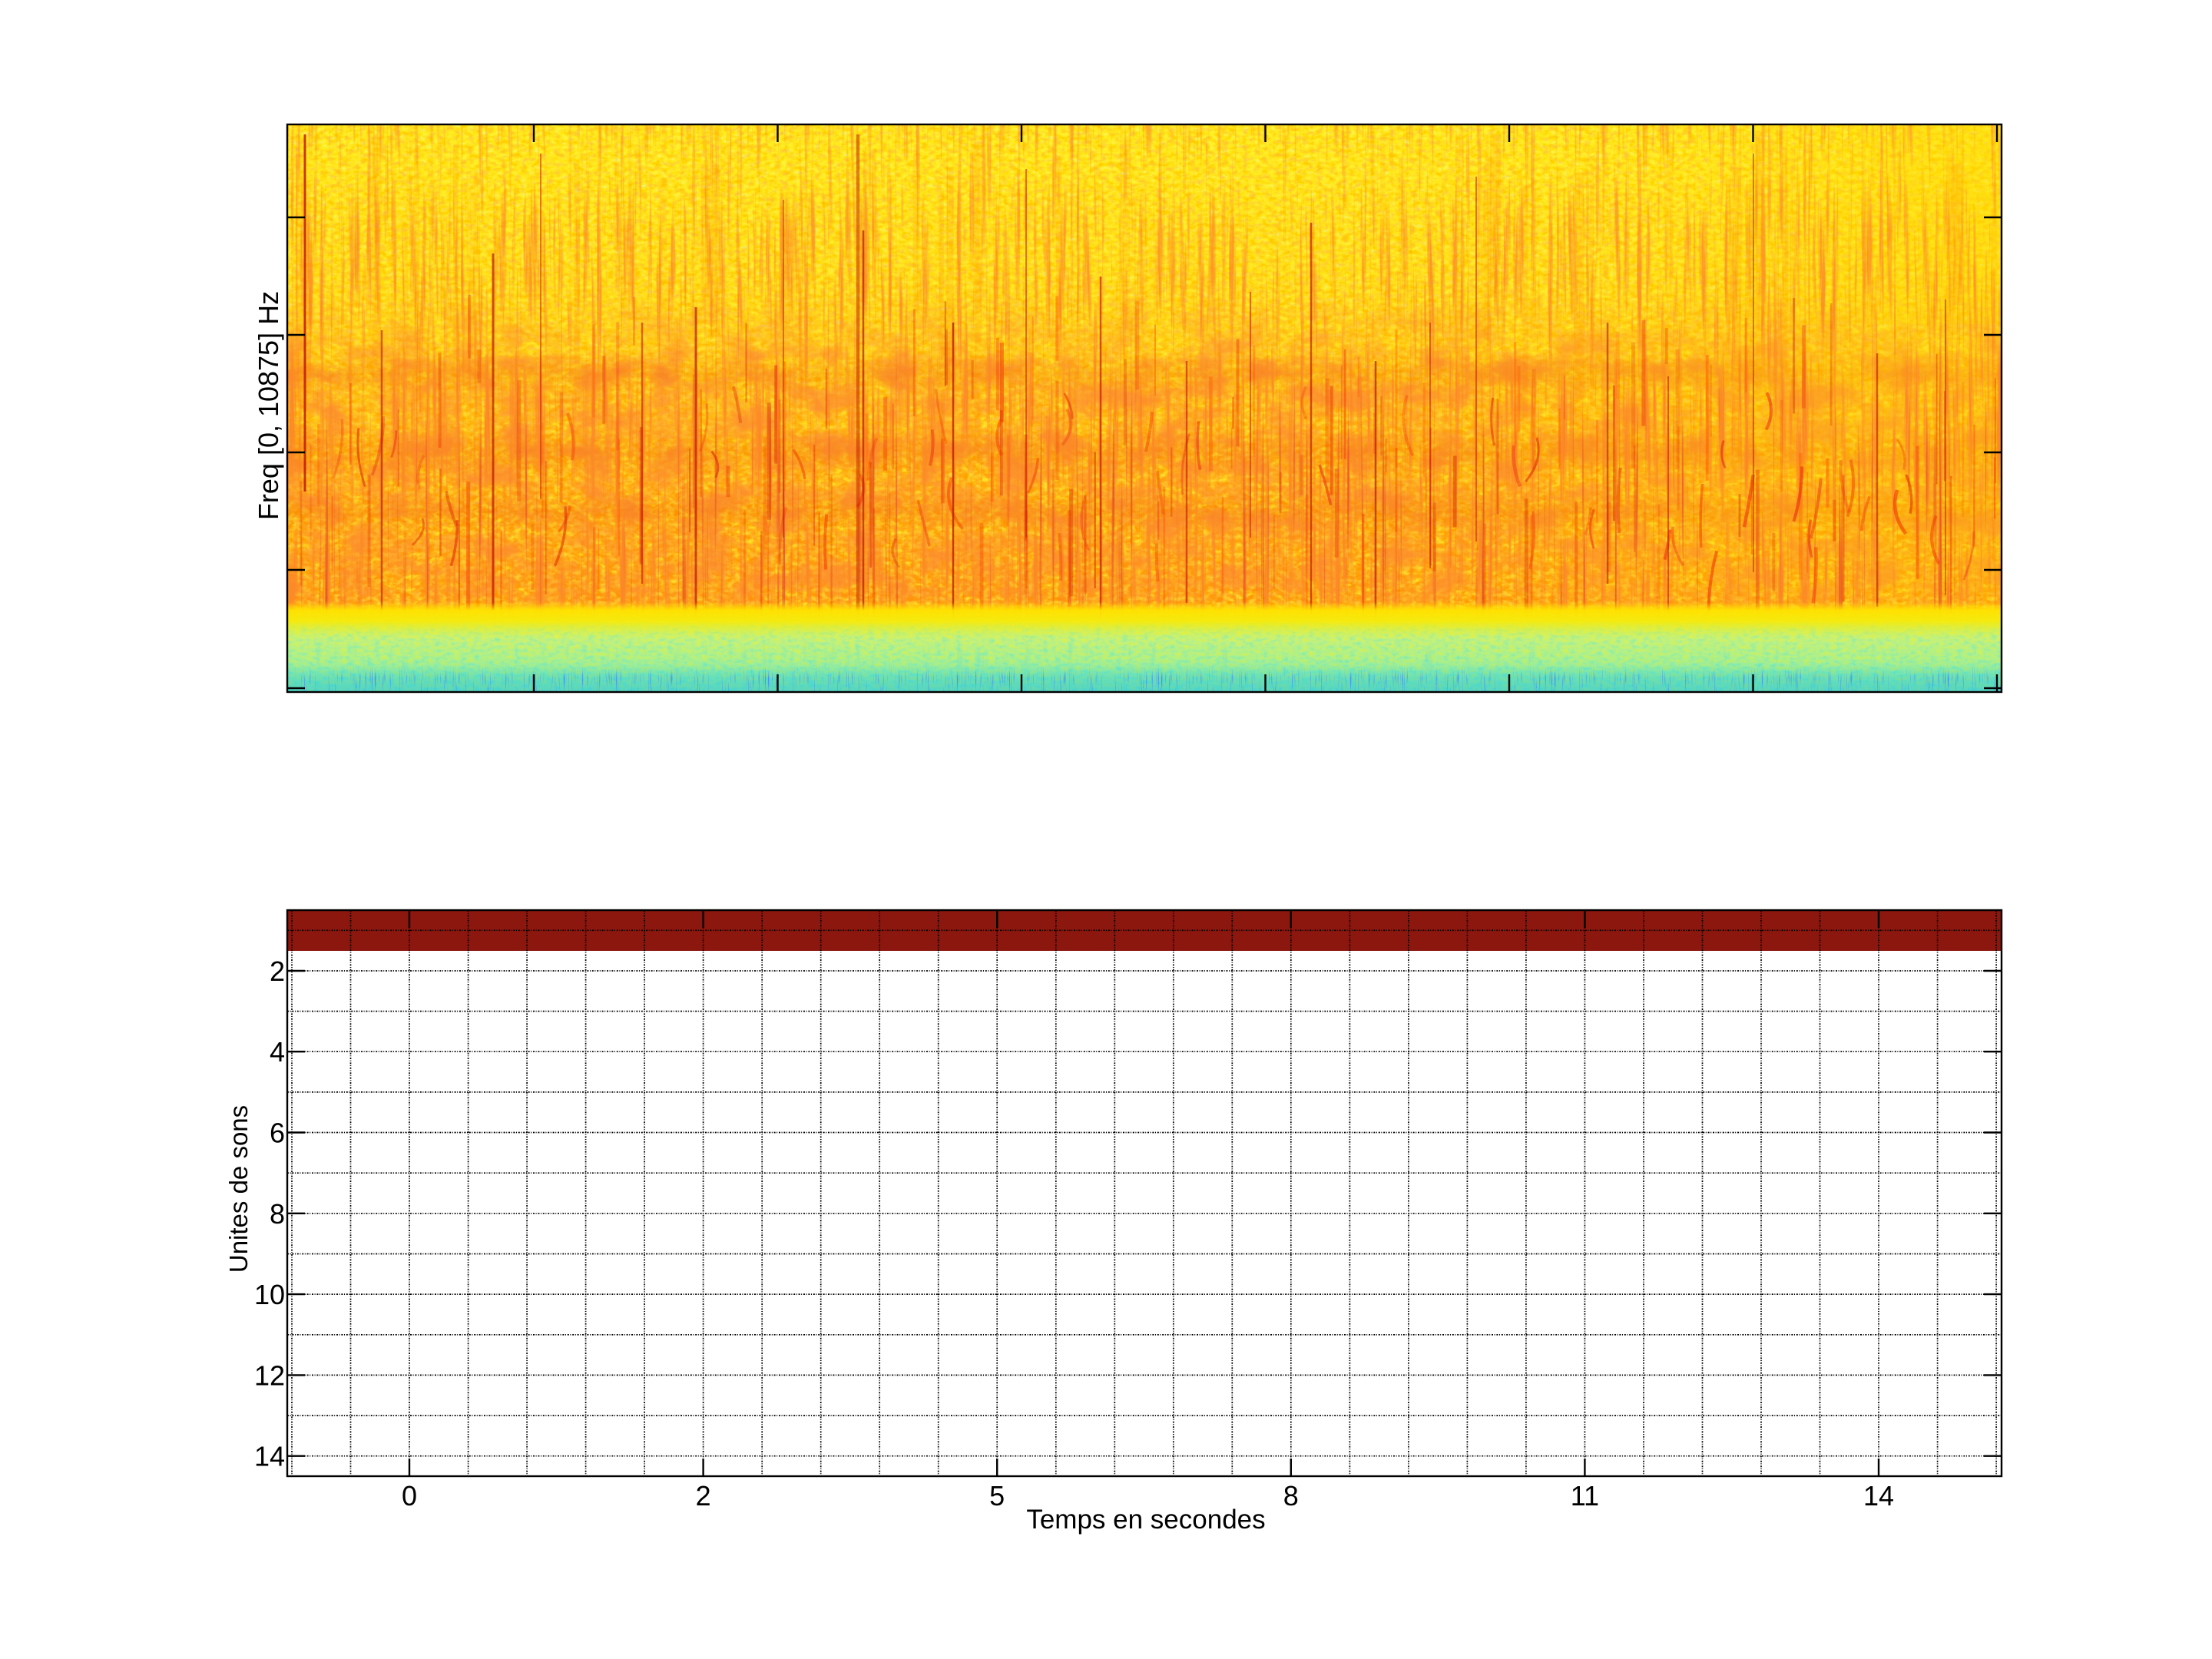 Image resolution: width=2212 pixels, height=1659 pixels. What do you see at coordinates (278, 1134) in the screenshot?
I see `svg-text: 6` at bounding box center [278, 1134].